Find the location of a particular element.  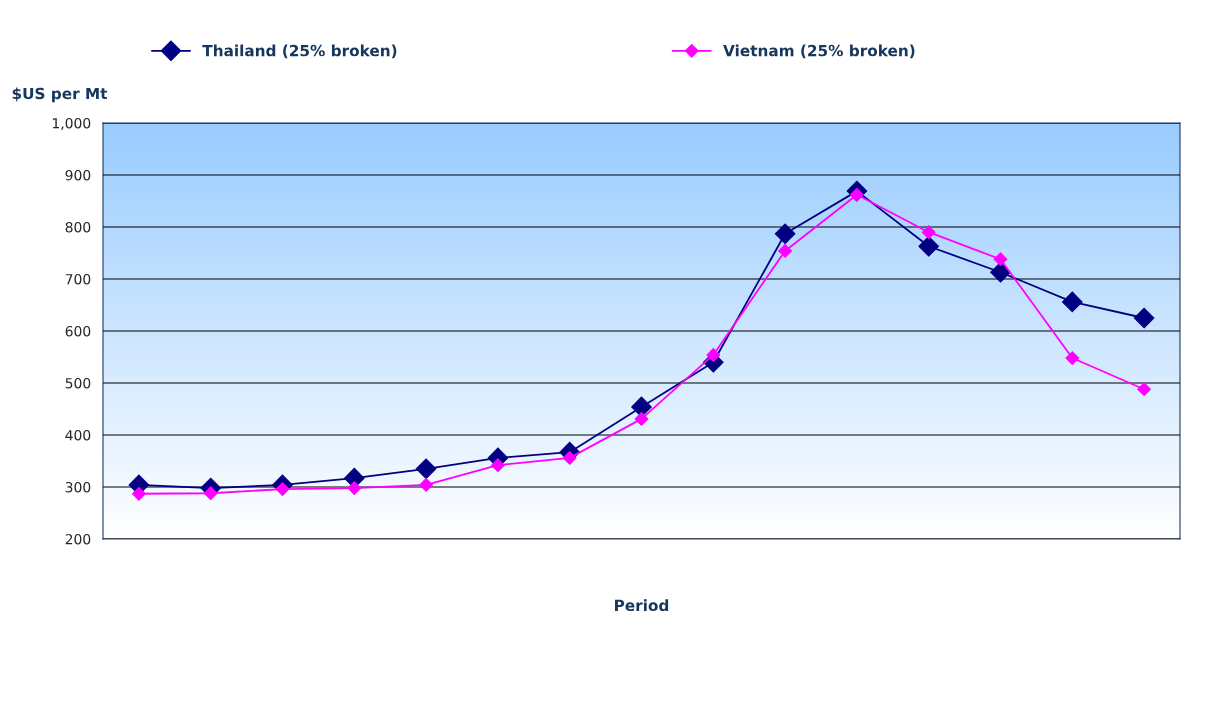

y-tick-label: 800 is located at coordinates (78, 227).